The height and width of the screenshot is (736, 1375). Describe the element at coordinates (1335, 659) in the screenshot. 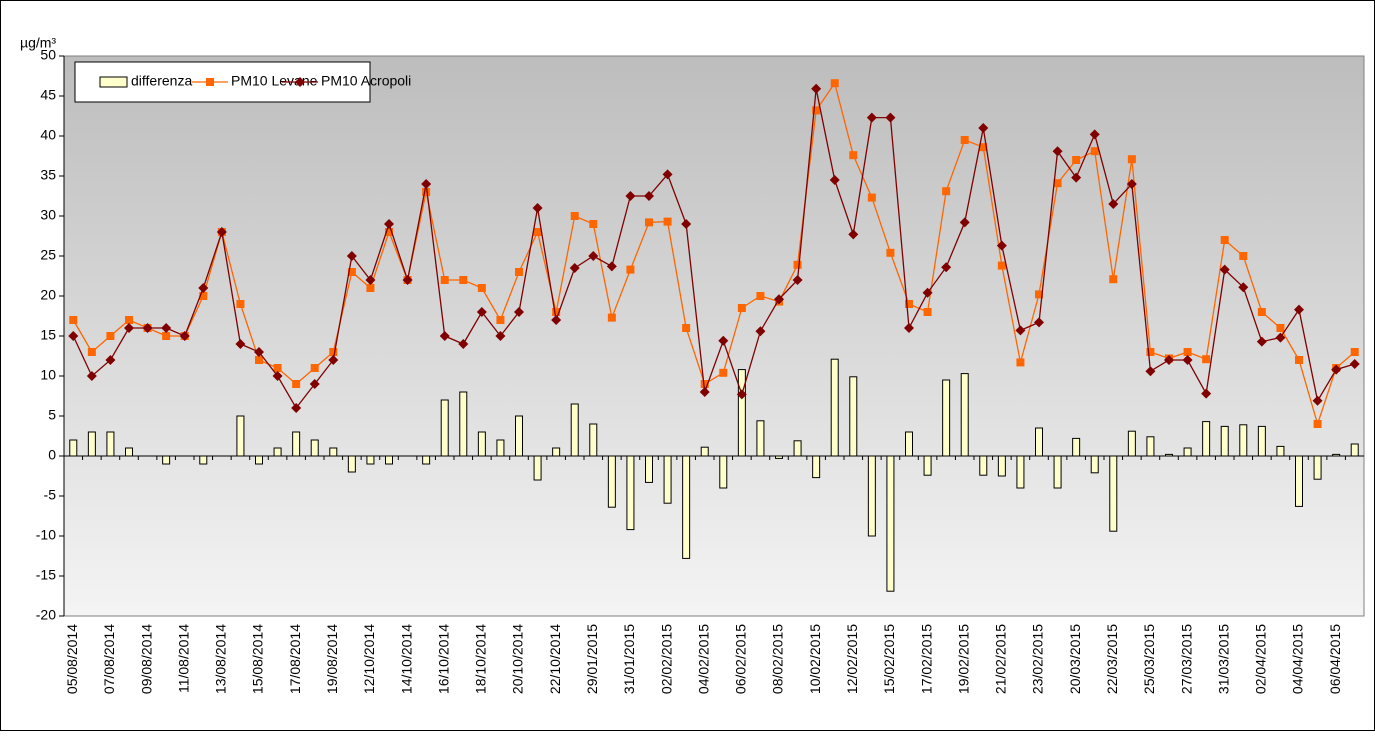

I see `x-tick-label: 06/04/2015` at that location.